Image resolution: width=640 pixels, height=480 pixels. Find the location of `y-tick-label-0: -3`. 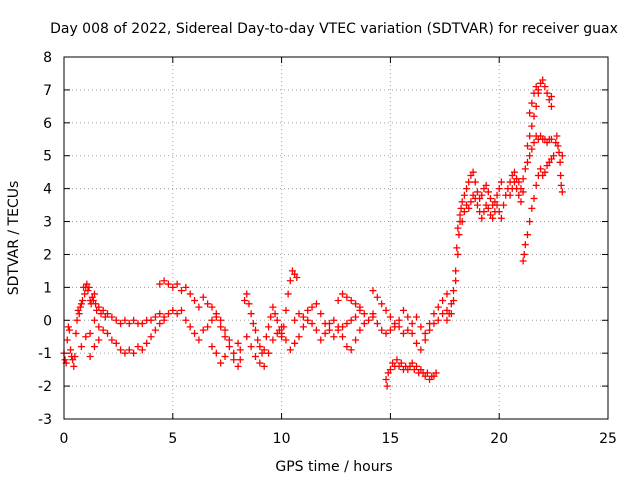

y-tick-label-0: -3 is located at coordinates (45, 420).